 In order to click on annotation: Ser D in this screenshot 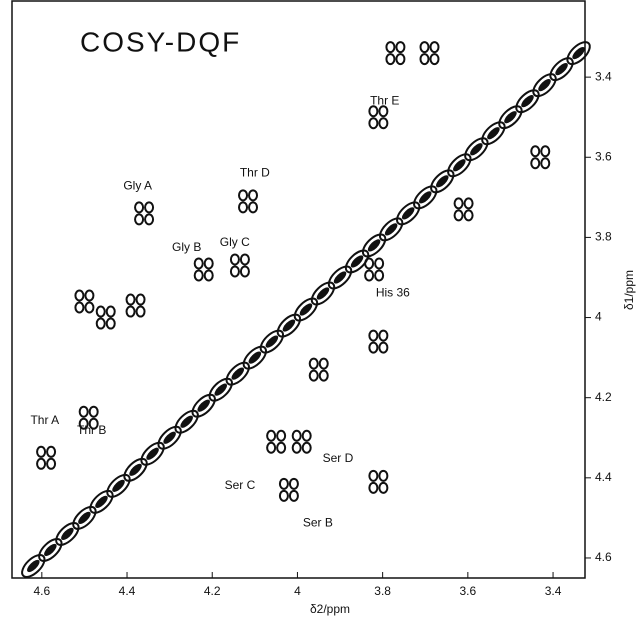, I will do `click(338, 458)`.